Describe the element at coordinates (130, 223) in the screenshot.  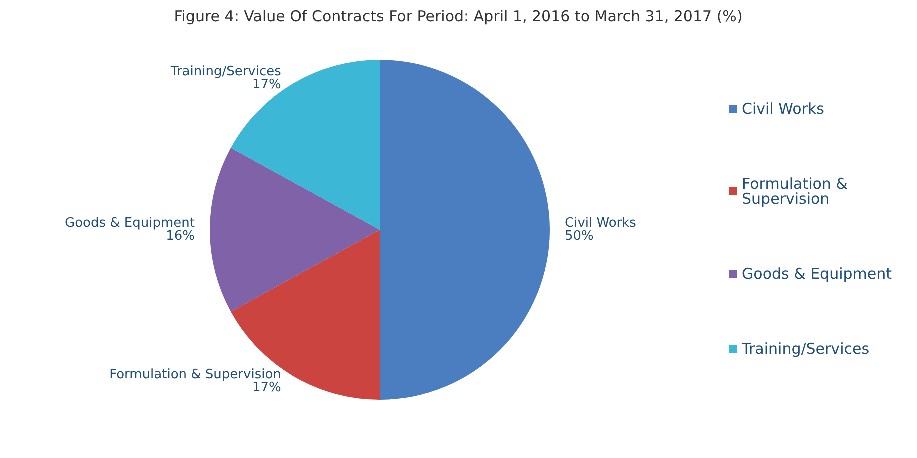
I see `slice-label: Goods & Equipment` at that location.